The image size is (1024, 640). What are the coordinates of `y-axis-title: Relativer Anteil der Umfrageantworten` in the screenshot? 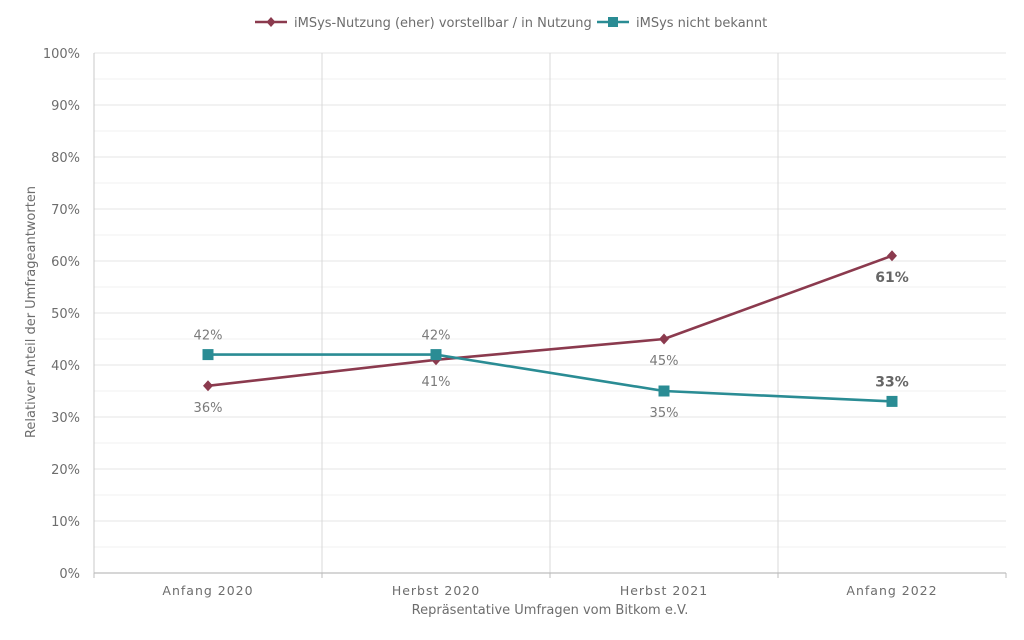 It's located at (31, 312).